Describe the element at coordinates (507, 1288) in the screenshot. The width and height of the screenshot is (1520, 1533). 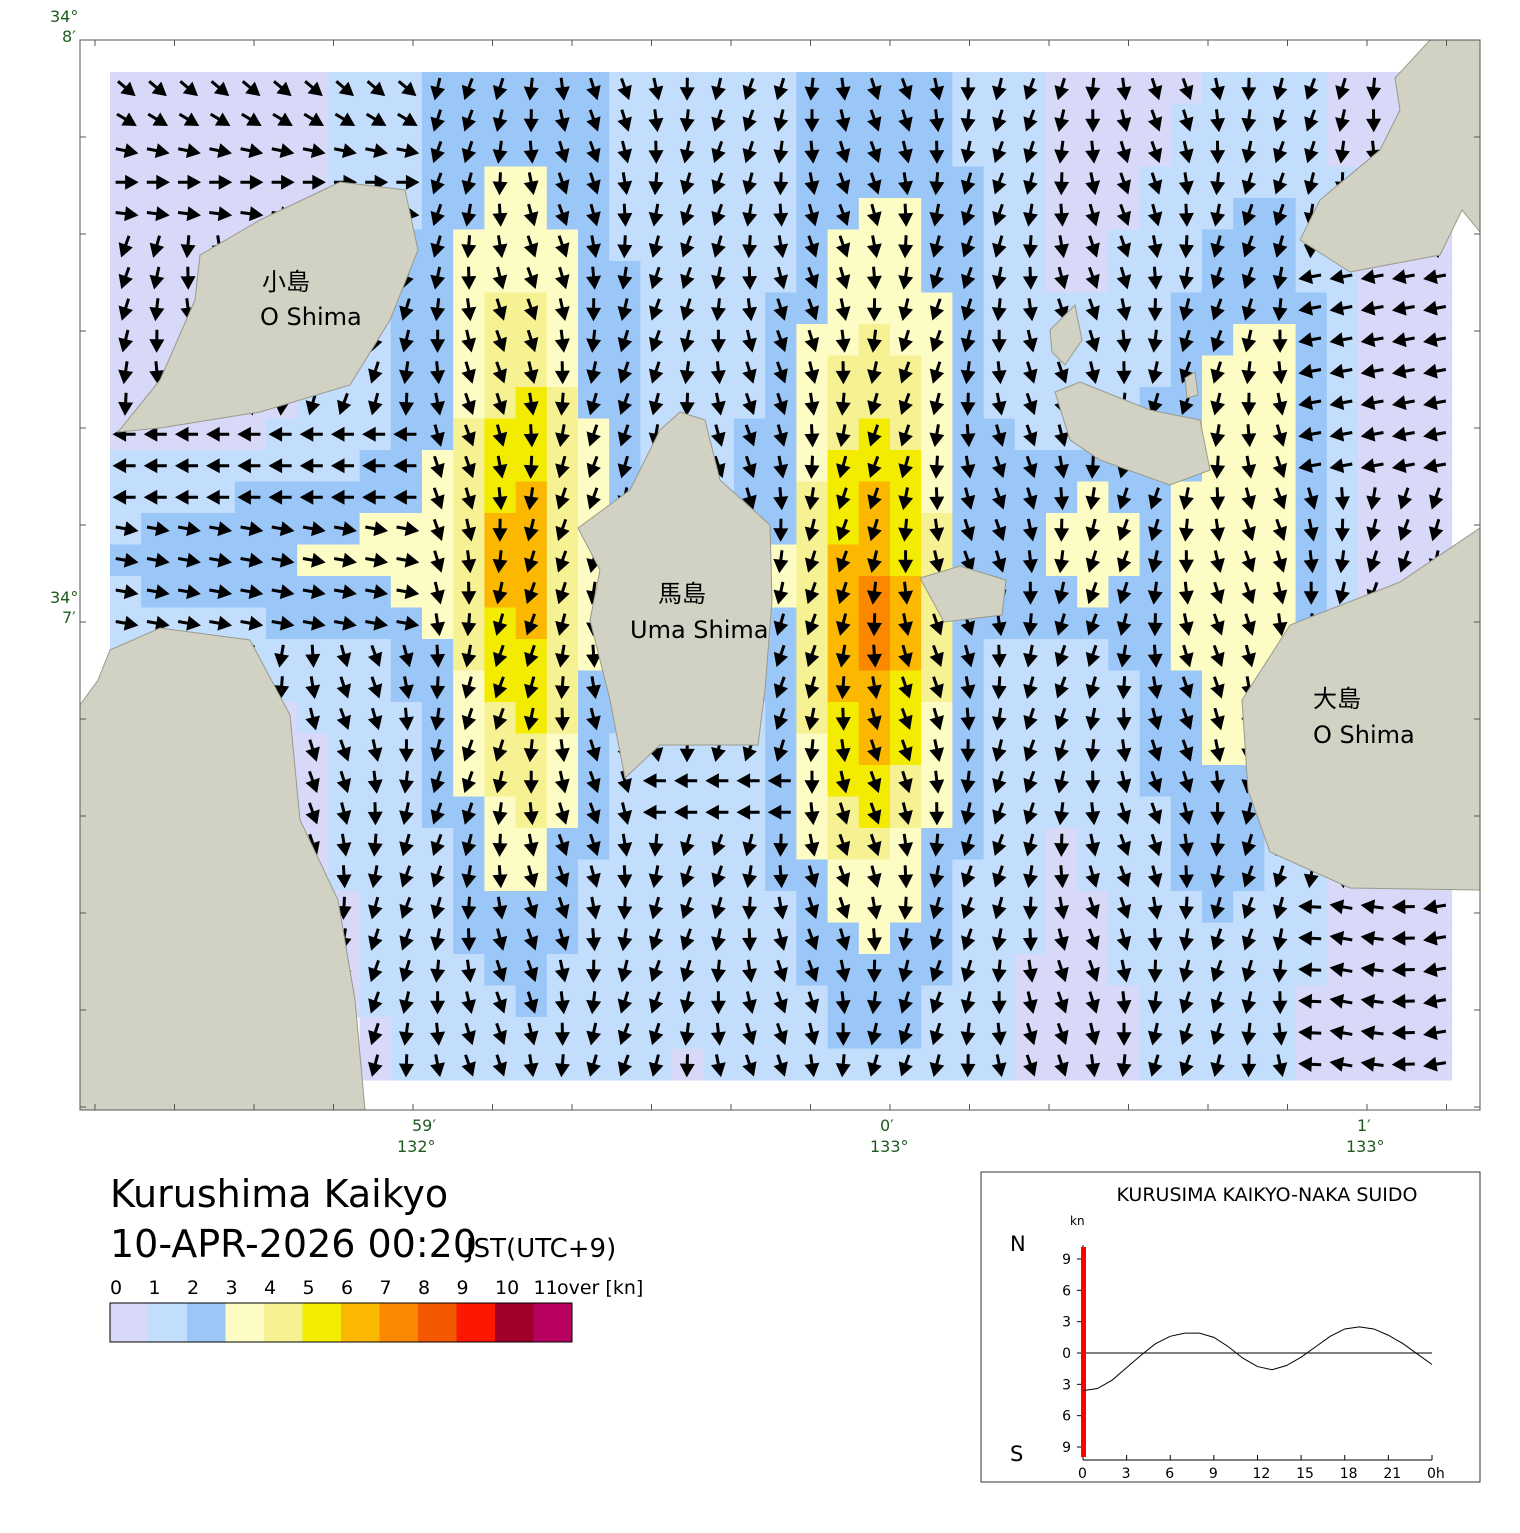
I see `legend-label: 10` at that location.